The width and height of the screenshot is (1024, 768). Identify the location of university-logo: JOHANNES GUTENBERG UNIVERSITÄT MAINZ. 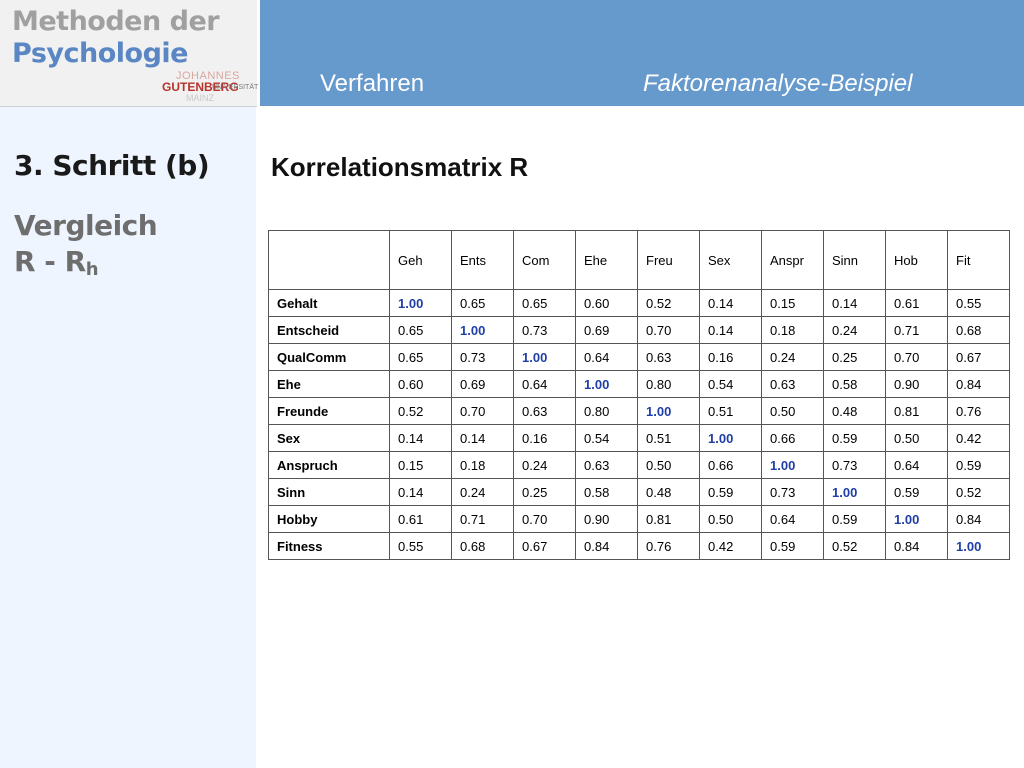
(210, 87).